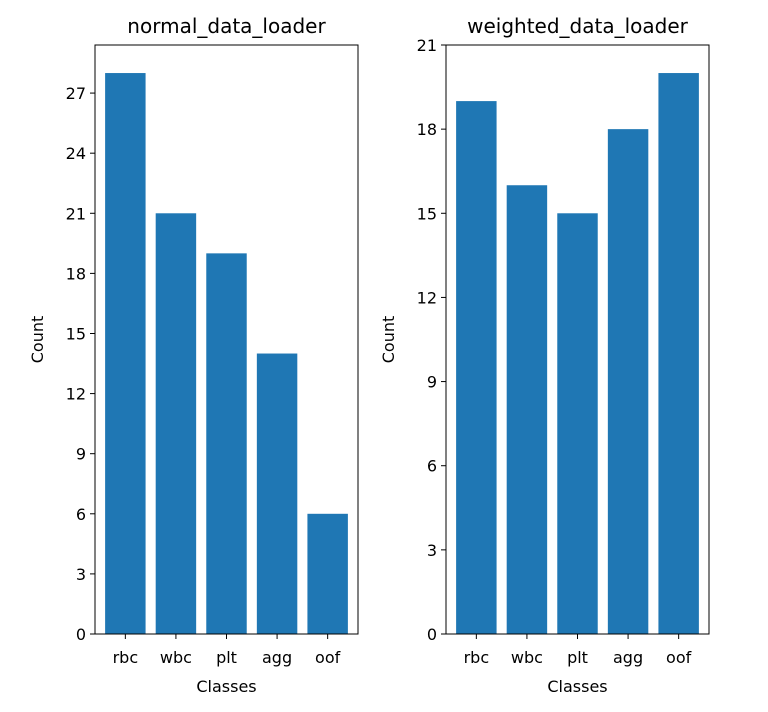 Image resolution: width=768 pixels, height=712 pixels. Describe the element at coordinates (76, 93) in the screenshot. I see `y-tick-label: 27` at that location.